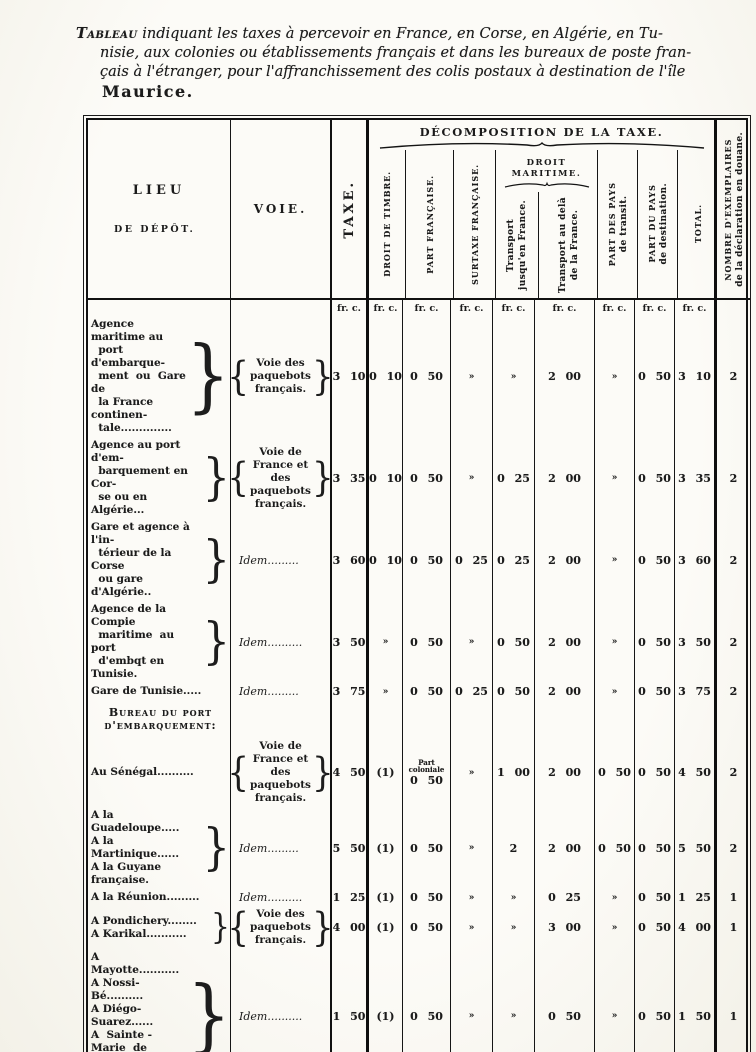 The image size is (756, 1052). What do you see at coordinates (280, 719) in the screenshot?
I see `cell-voie` at bounding box center [280, 719].